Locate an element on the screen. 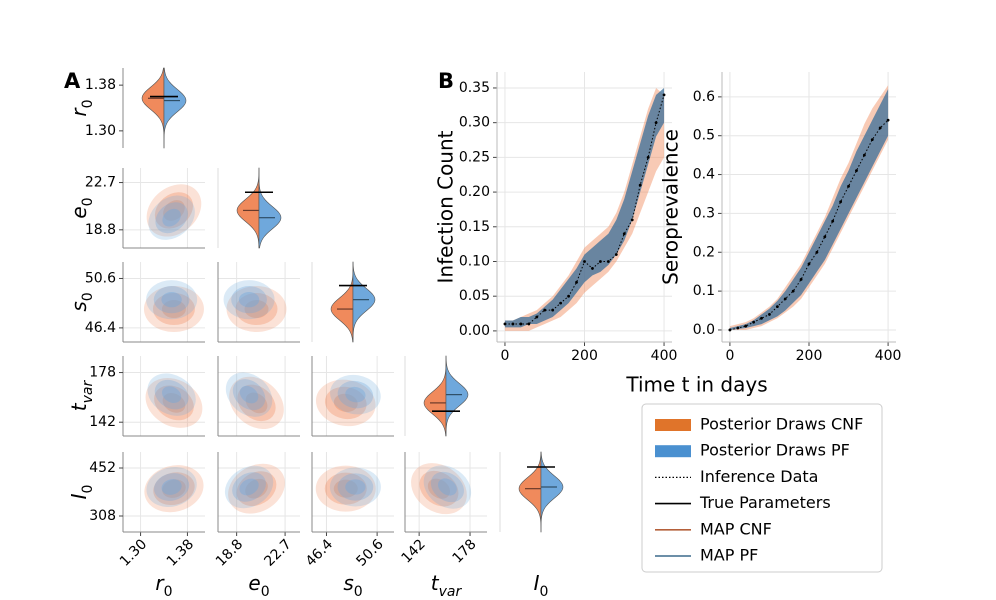  legend-label: Posterior Draws PF is located at coordinates (775, 450).